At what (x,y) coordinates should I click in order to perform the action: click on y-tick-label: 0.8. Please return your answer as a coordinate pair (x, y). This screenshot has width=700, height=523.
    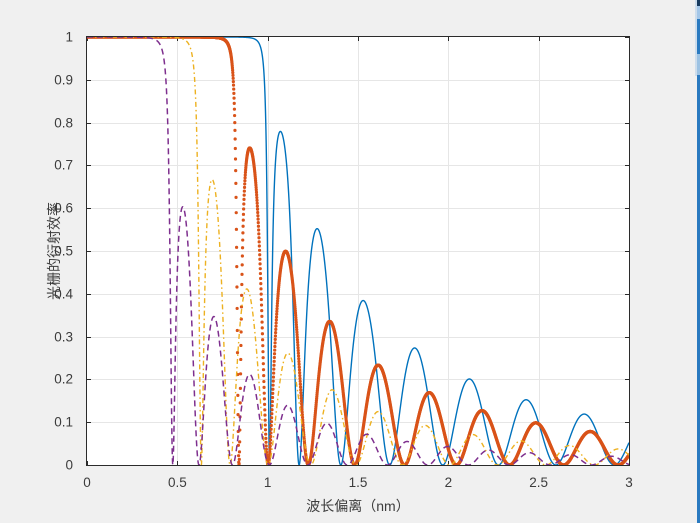
    Looking at the image, I should click on (63, 123).